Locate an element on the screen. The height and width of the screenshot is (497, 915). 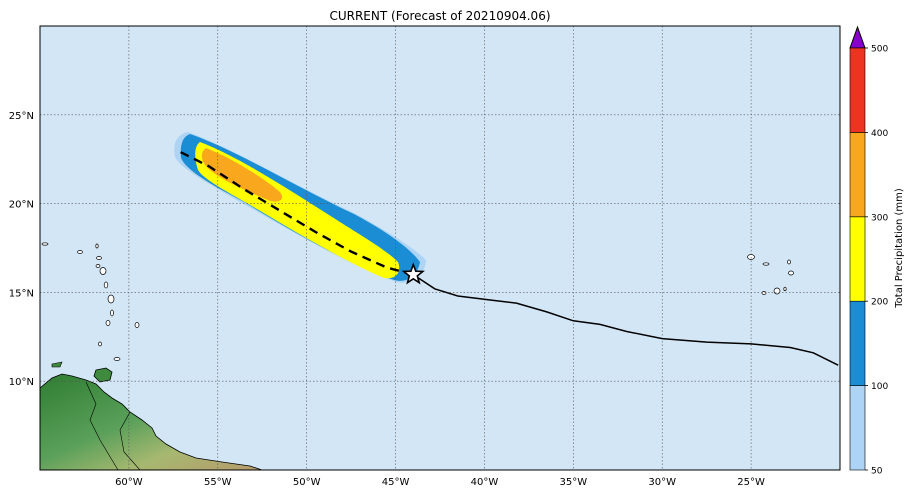
lon-tick-label: 60°W is located at coordinates (129, 482).